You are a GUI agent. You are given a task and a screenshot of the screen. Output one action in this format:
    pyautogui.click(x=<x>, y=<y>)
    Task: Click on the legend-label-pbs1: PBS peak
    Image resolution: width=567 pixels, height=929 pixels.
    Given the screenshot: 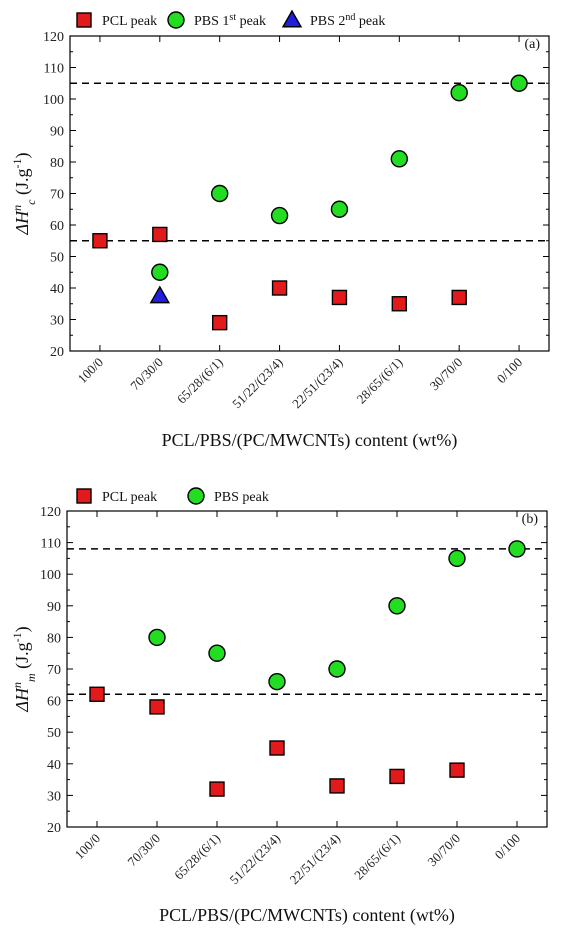 What is the action you would take?
    pyautogui.click(x=241, y=497)
    